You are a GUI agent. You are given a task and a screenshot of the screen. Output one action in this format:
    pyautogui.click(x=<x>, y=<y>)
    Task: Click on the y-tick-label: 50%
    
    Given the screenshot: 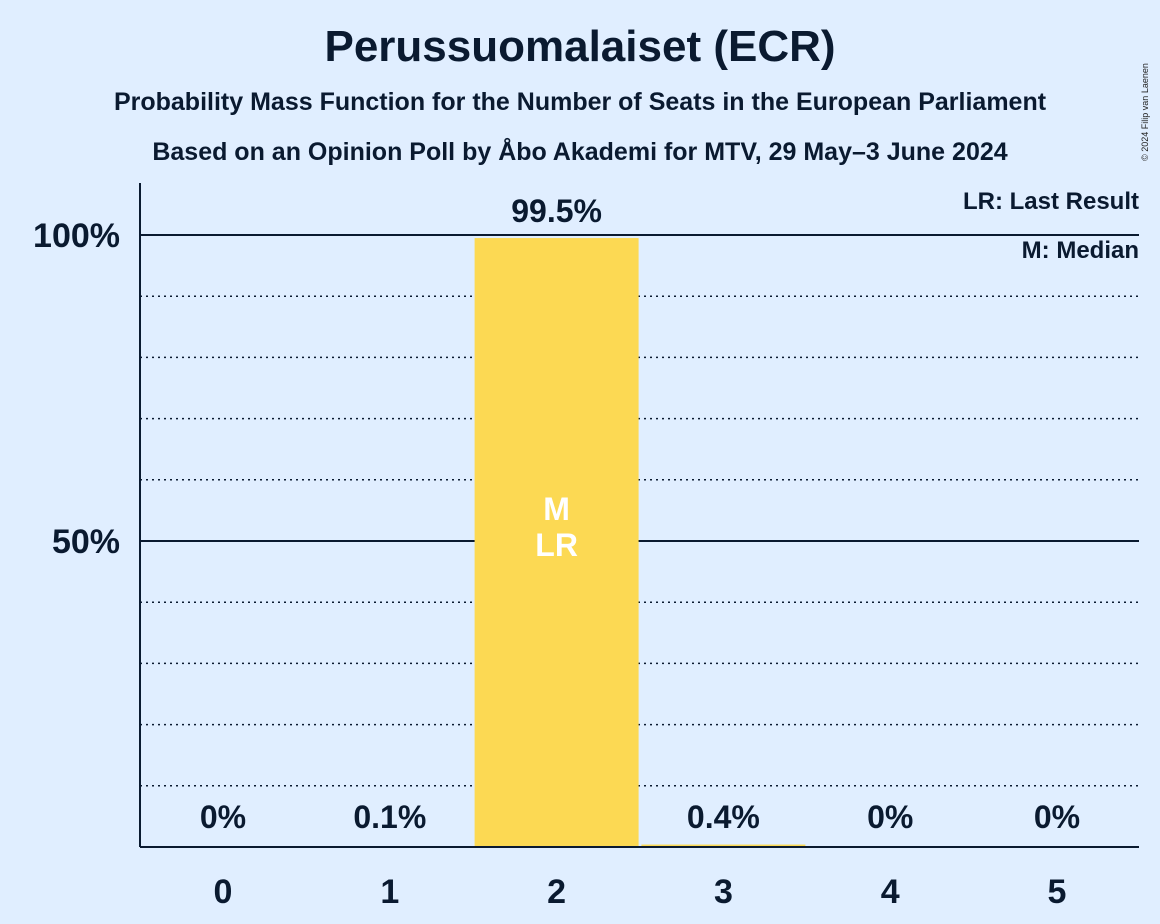 What is the action you would take?
    pyautogui.click(x=86, y=542)
    